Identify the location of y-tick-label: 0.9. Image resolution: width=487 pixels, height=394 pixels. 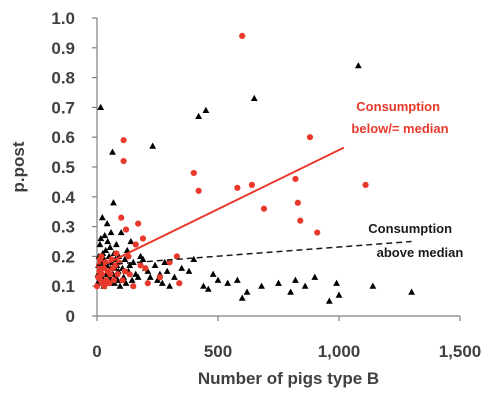
(63, 48).